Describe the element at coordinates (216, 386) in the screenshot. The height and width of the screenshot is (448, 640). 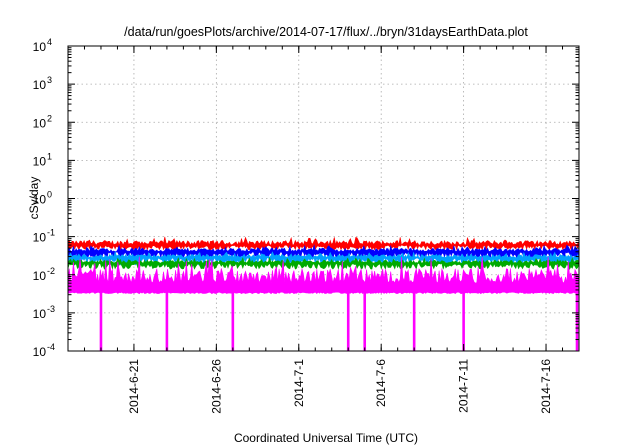
I see `x-tick-label: 2014-6-26` at that location.